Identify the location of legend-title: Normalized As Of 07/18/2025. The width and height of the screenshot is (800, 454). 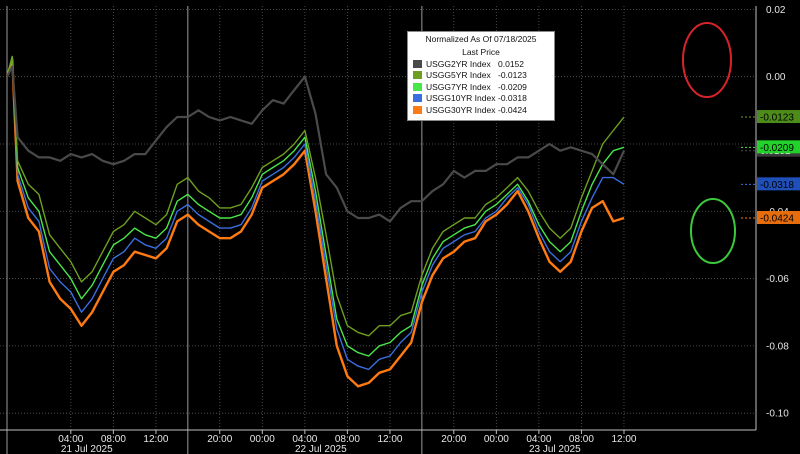
(481, 39).